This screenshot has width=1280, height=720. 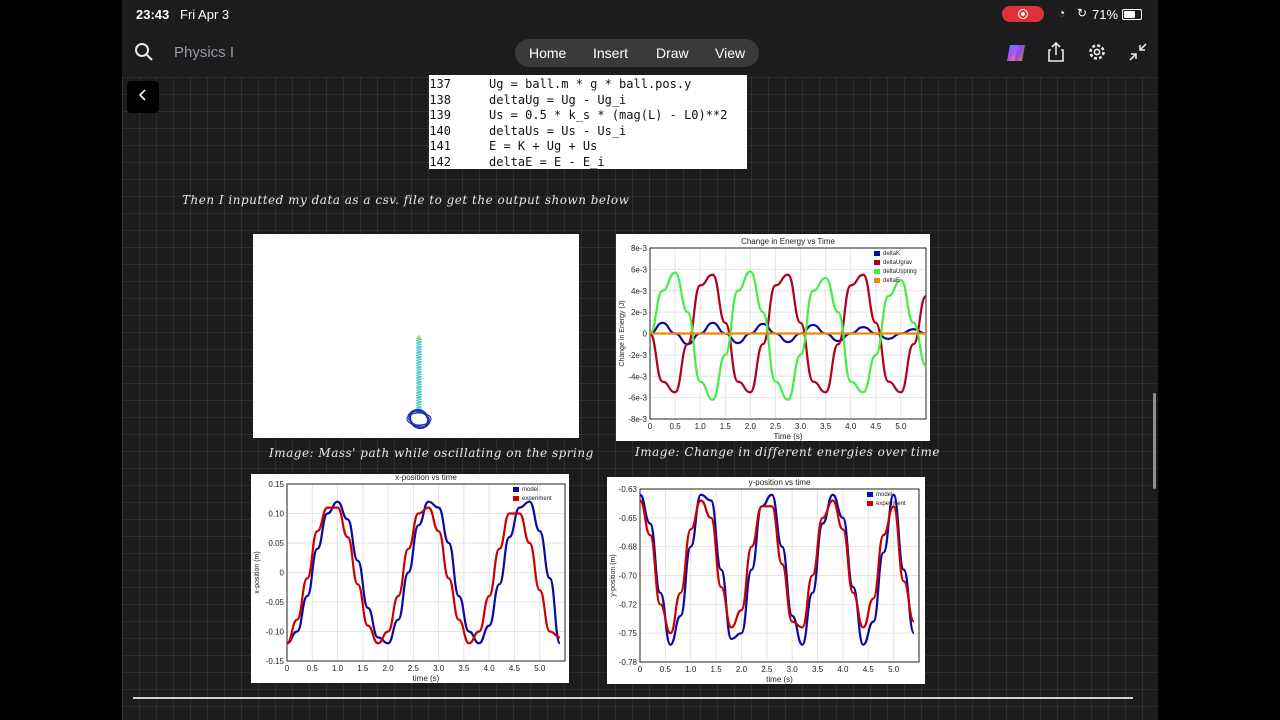 What do you see at coordinates (730, 53) in the screenshot?
I see `tab-view: View` at bounding box center [730, 53].